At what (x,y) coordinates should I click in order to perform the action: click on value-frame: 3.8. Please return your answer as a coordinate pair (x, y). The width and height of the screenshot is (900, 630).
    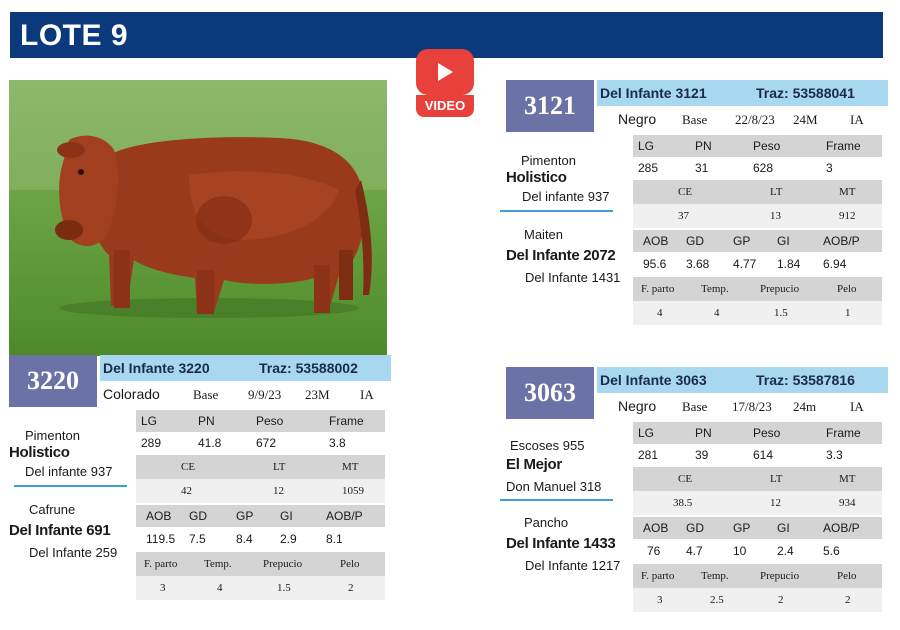
    Looking at the image, I should click on (337, 443).